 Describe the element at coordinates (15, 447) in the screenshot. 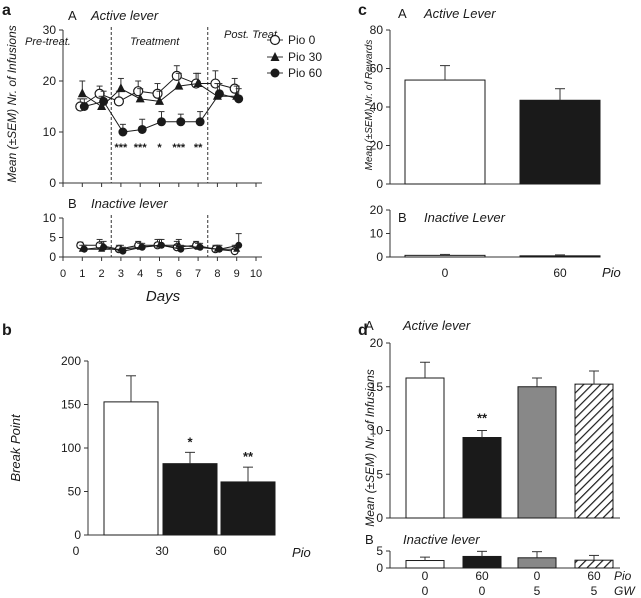

I see `panel-b-ylabel: Break Point` at that location.